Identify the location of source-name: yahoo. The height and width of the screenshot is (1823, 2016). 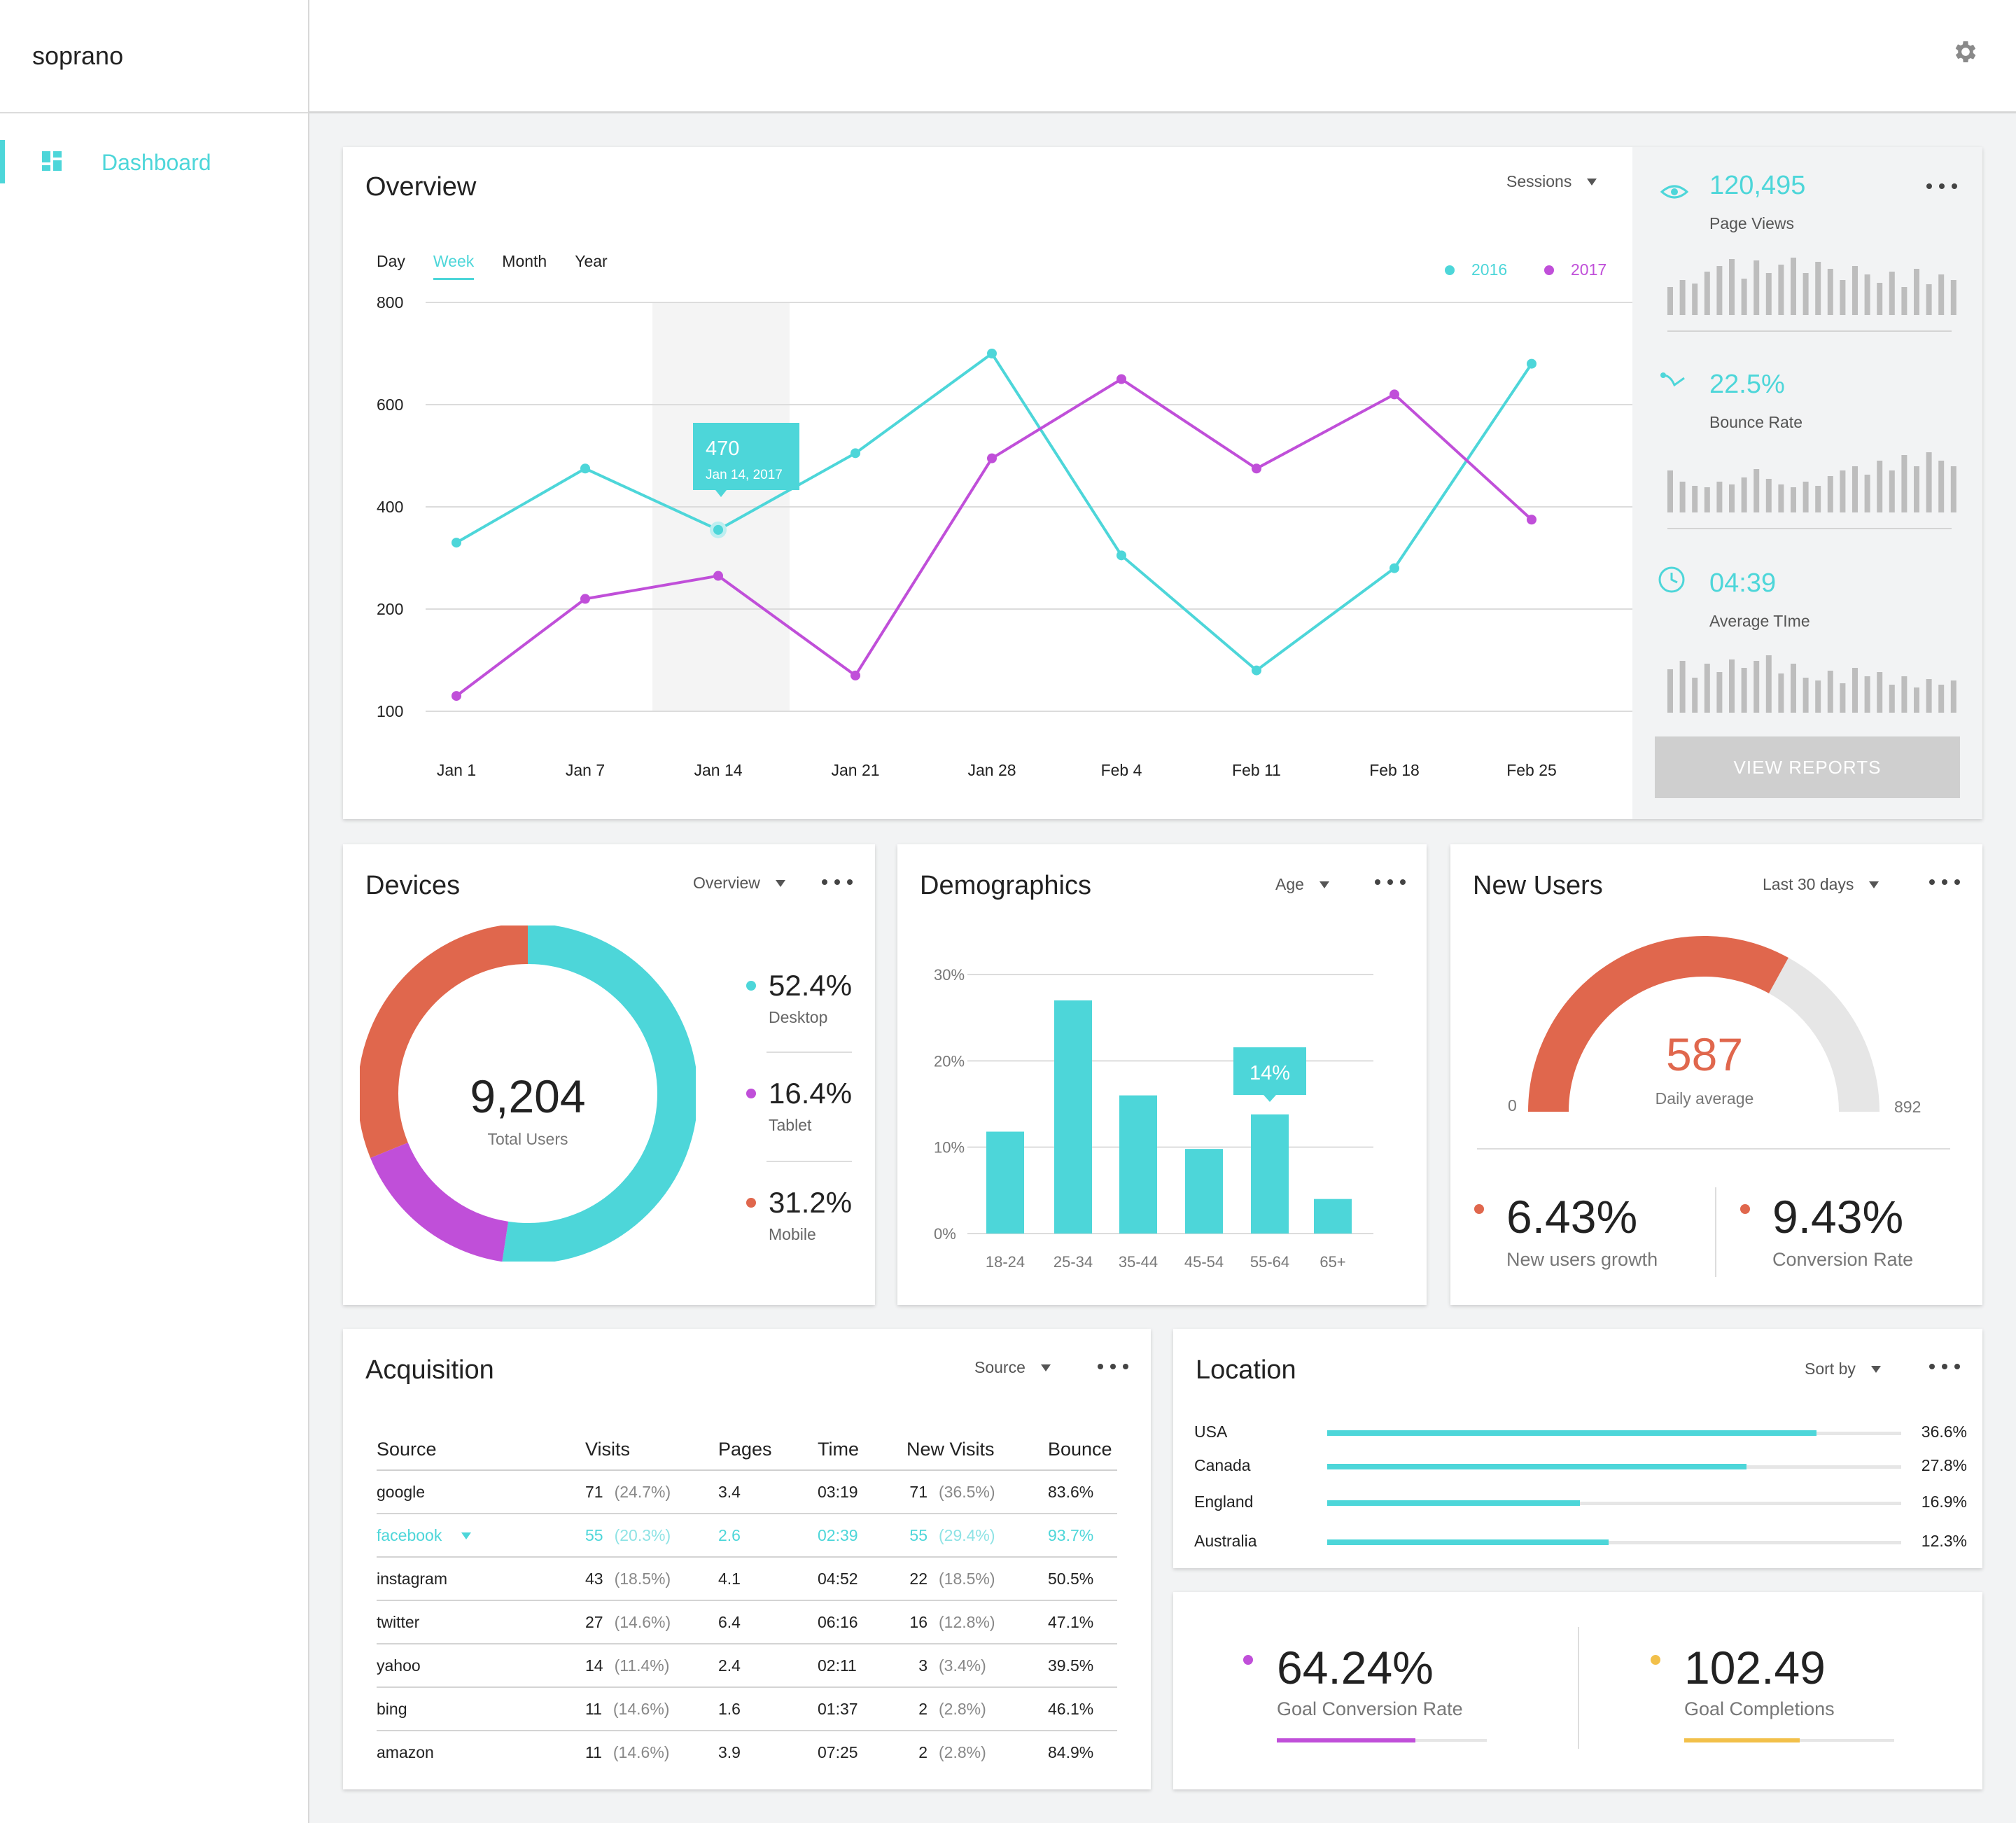
(399, 1665).